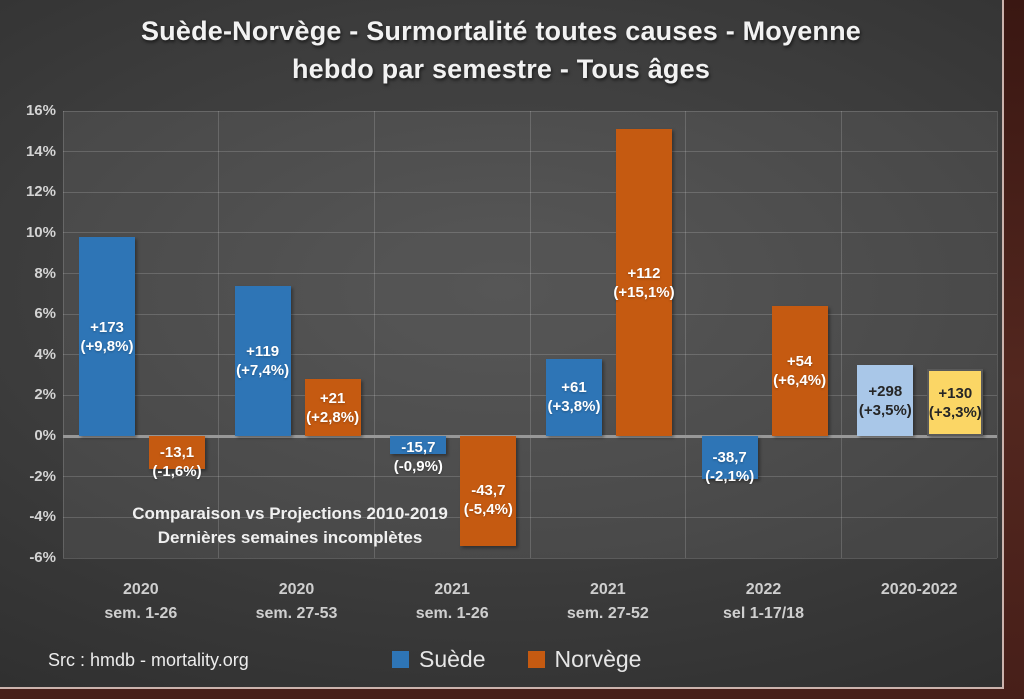  Describe the element at coordinates (501, 69) in the screenshot. I see `chart-title-line2: hebdo par semestre - Tous âges` at that location.